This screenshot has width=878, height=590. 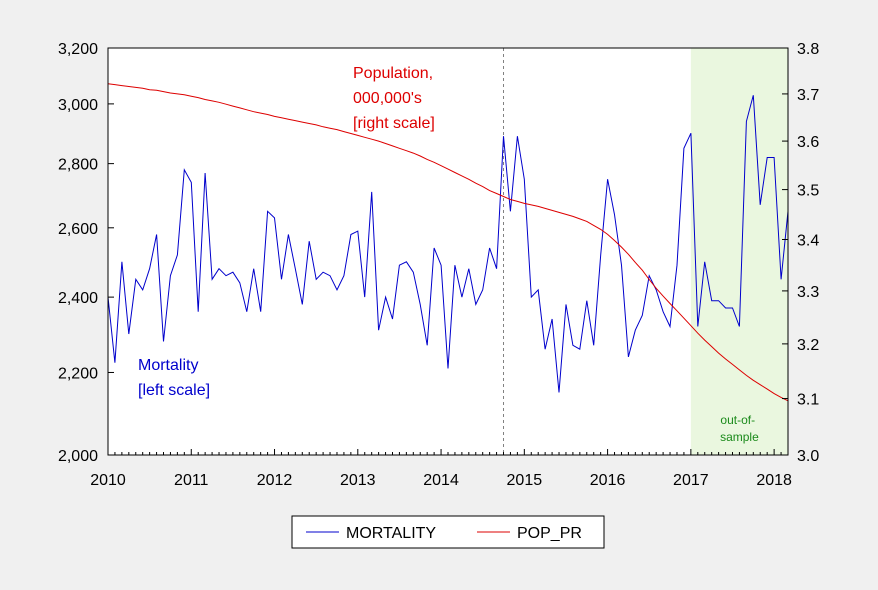 What do you see at coordinates (78, 456) in the screenshot?
I see `left-axis-tick-label: 2,000` at bounding box center [78, 456].